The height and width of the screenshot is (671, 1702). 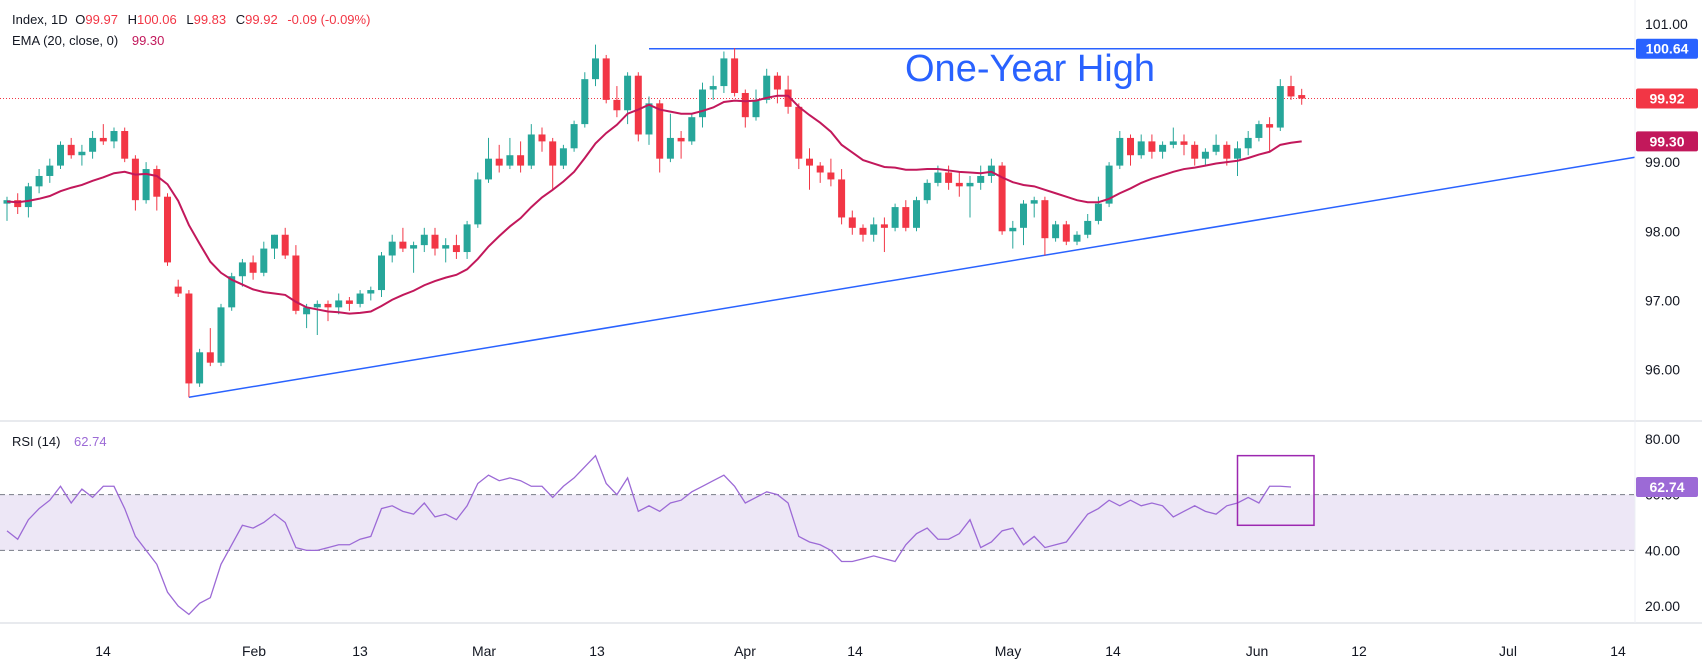 I want to click on time-tick-label: Mar, so click(x=484, y=651).